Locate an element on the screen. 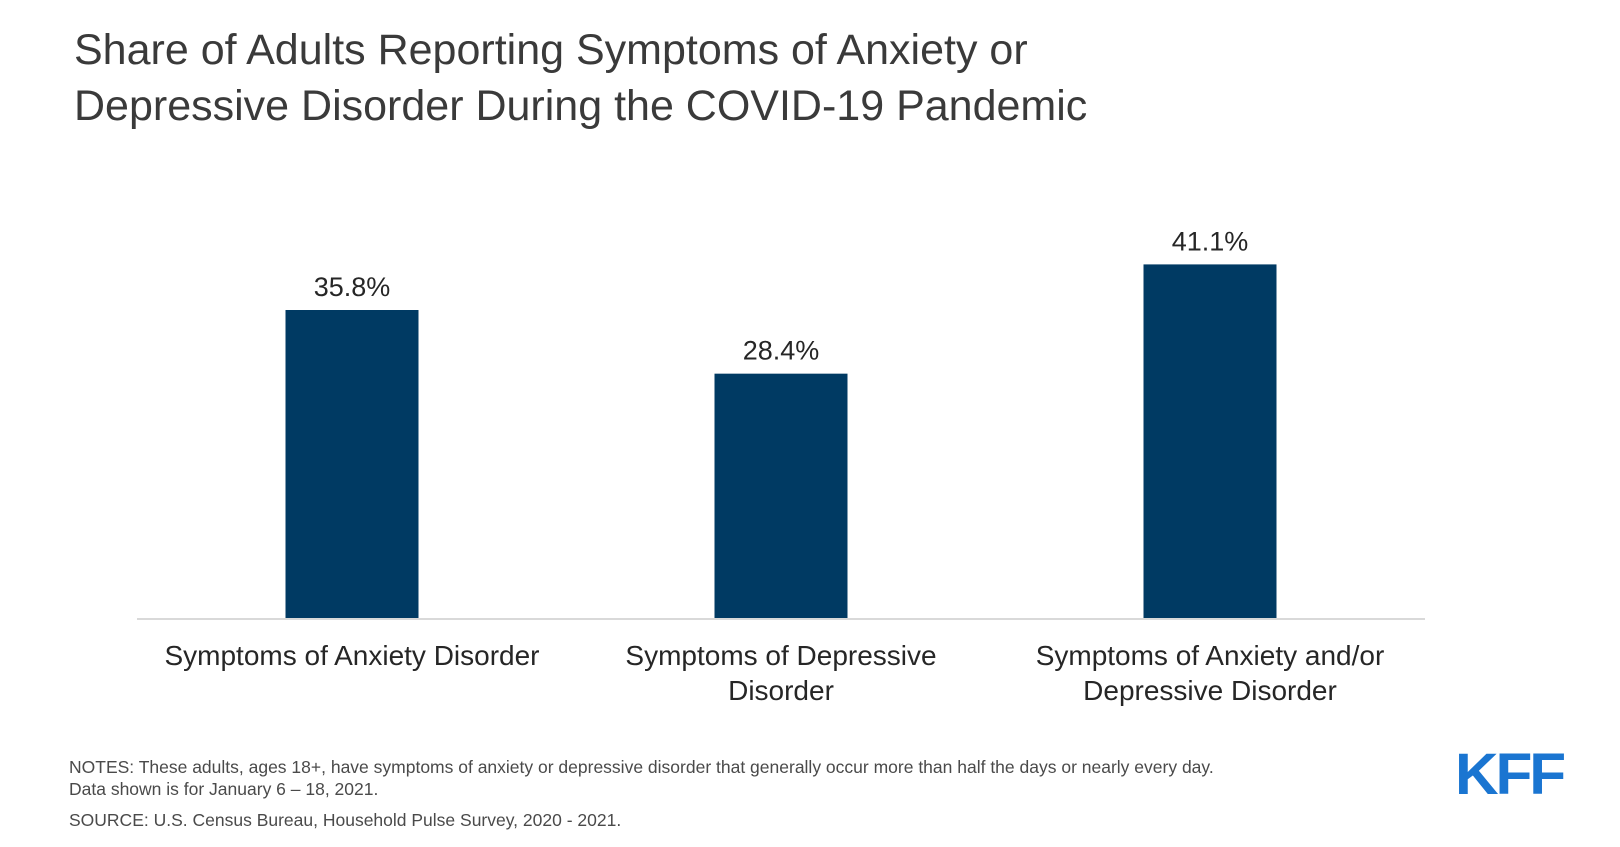 The image size is (1620, 847). data-label-3: 41.1% is located at coordinates (1210, 241).